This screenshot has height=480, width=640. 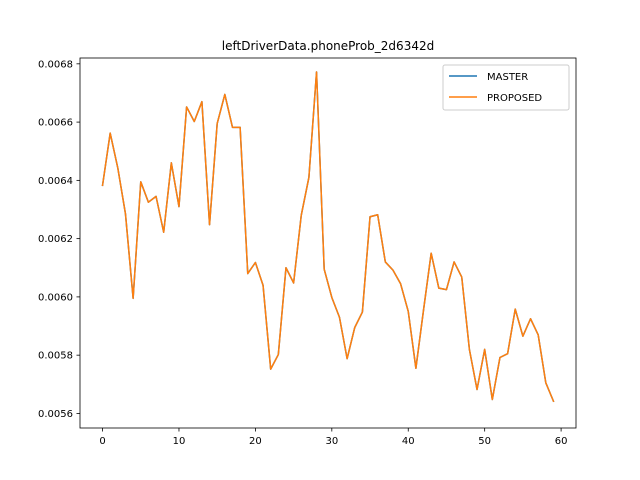 What do you see at coordinates (331, 441) in the screenshot?
I see `x-tick-label: 30` at bounding box center [331, 441].